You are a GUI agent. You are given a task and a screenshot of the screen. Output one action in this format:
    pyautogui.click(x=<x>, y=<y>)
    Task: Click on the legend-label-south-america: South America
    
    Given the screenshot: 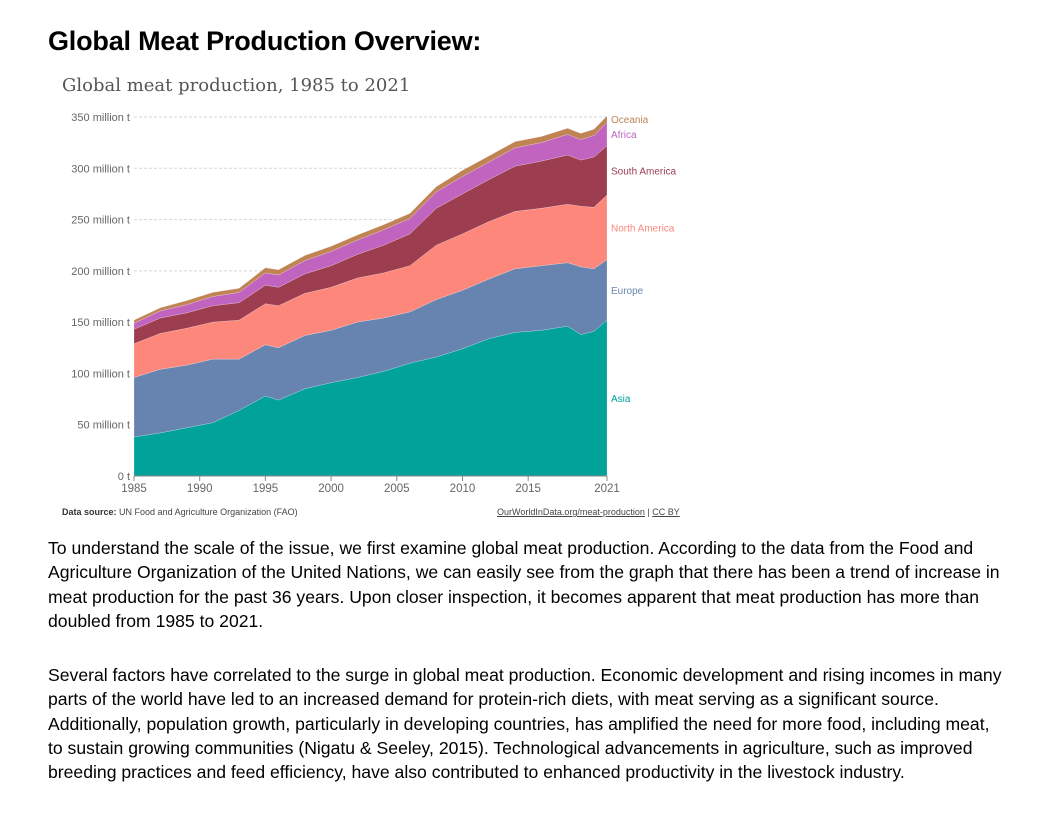 What is the action you would take?
    pyautogui.click(x=643, y=171)
    